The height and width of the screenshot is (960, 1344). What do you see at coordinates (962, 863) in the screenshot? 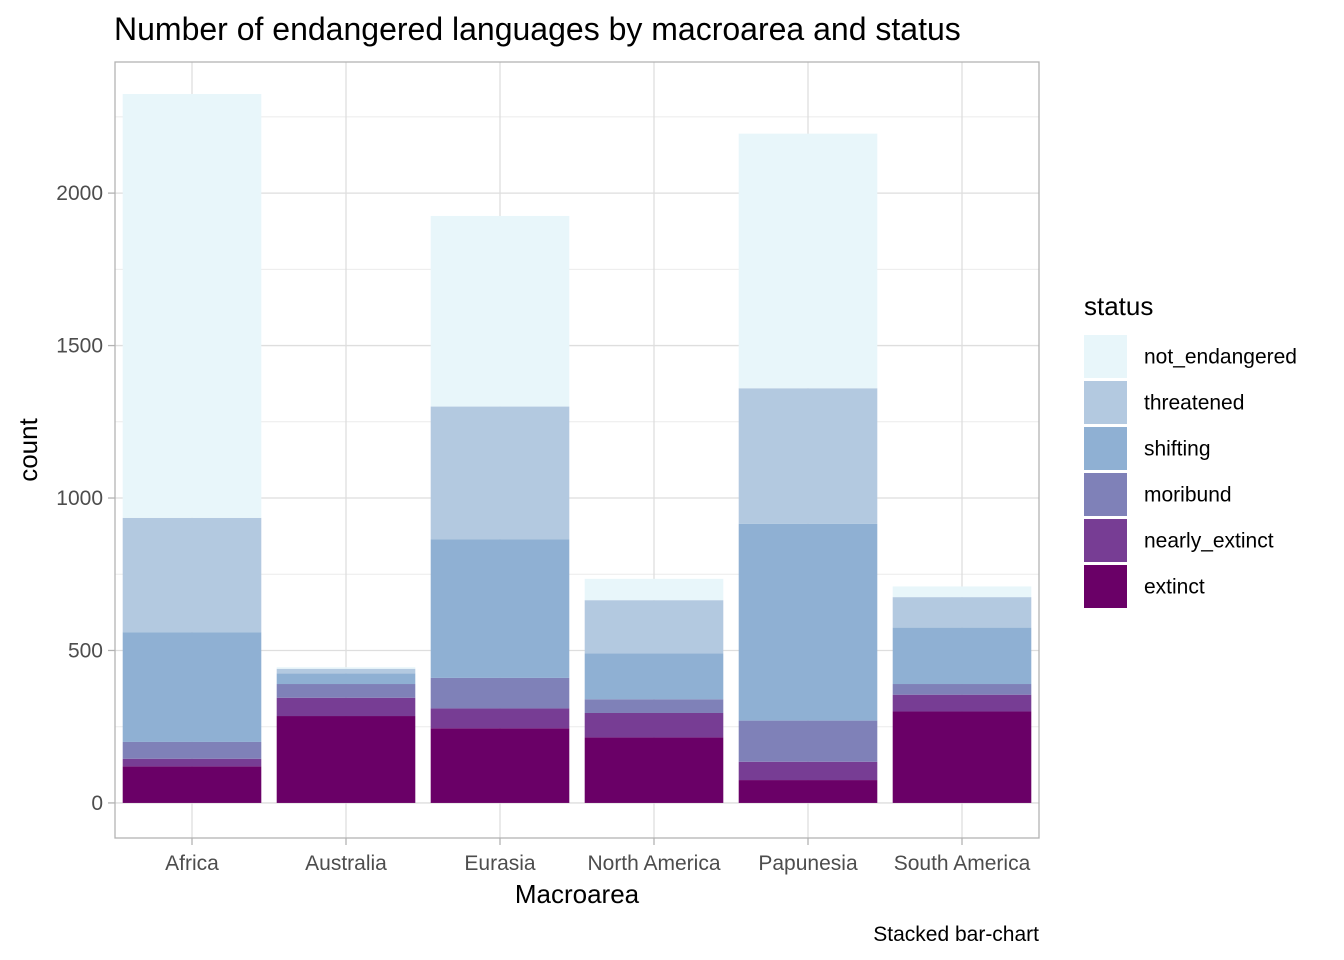
I see `x-tick-label: South America` at bounding box center [962, 863].